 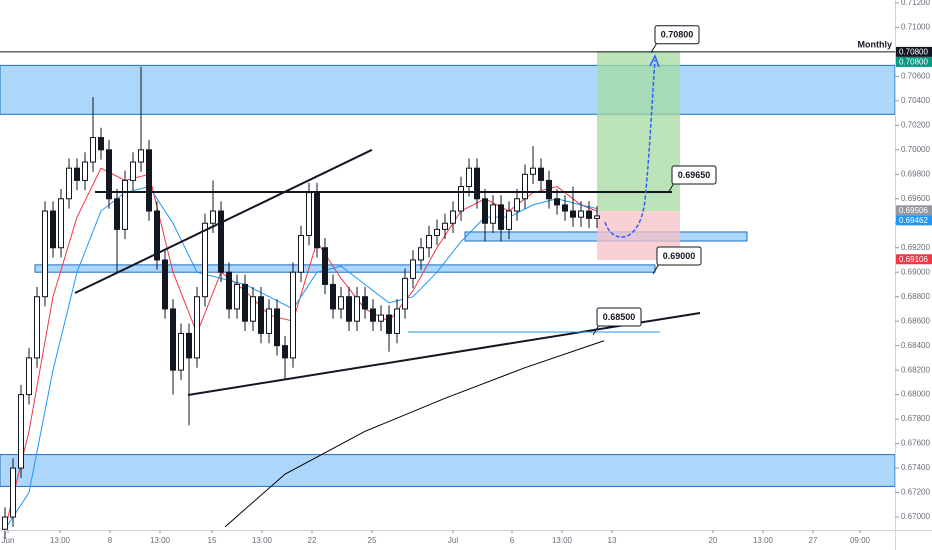 I want to click on y-tick-label: 0.69200, so click(x=915, y=247).